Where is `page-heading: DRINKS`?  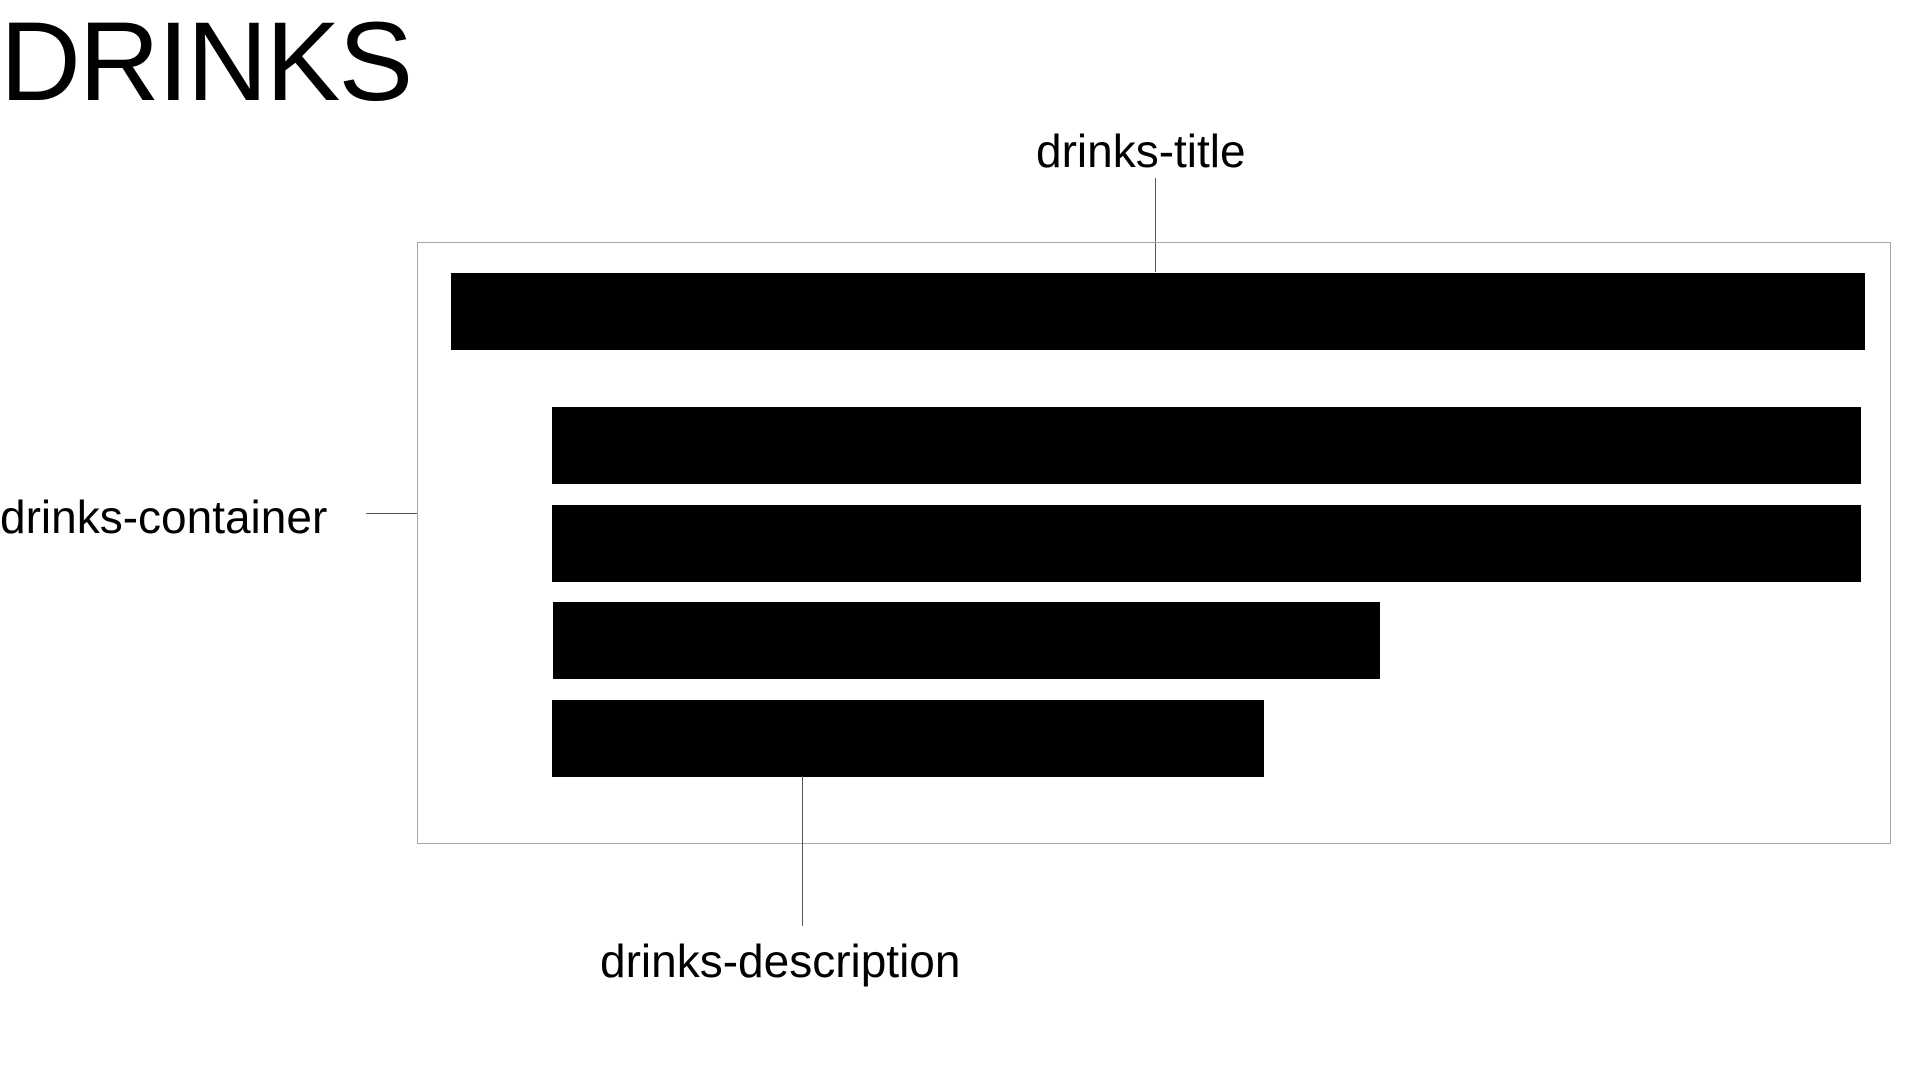 page-heading: DRINKS is located at coordinates (206, 62).